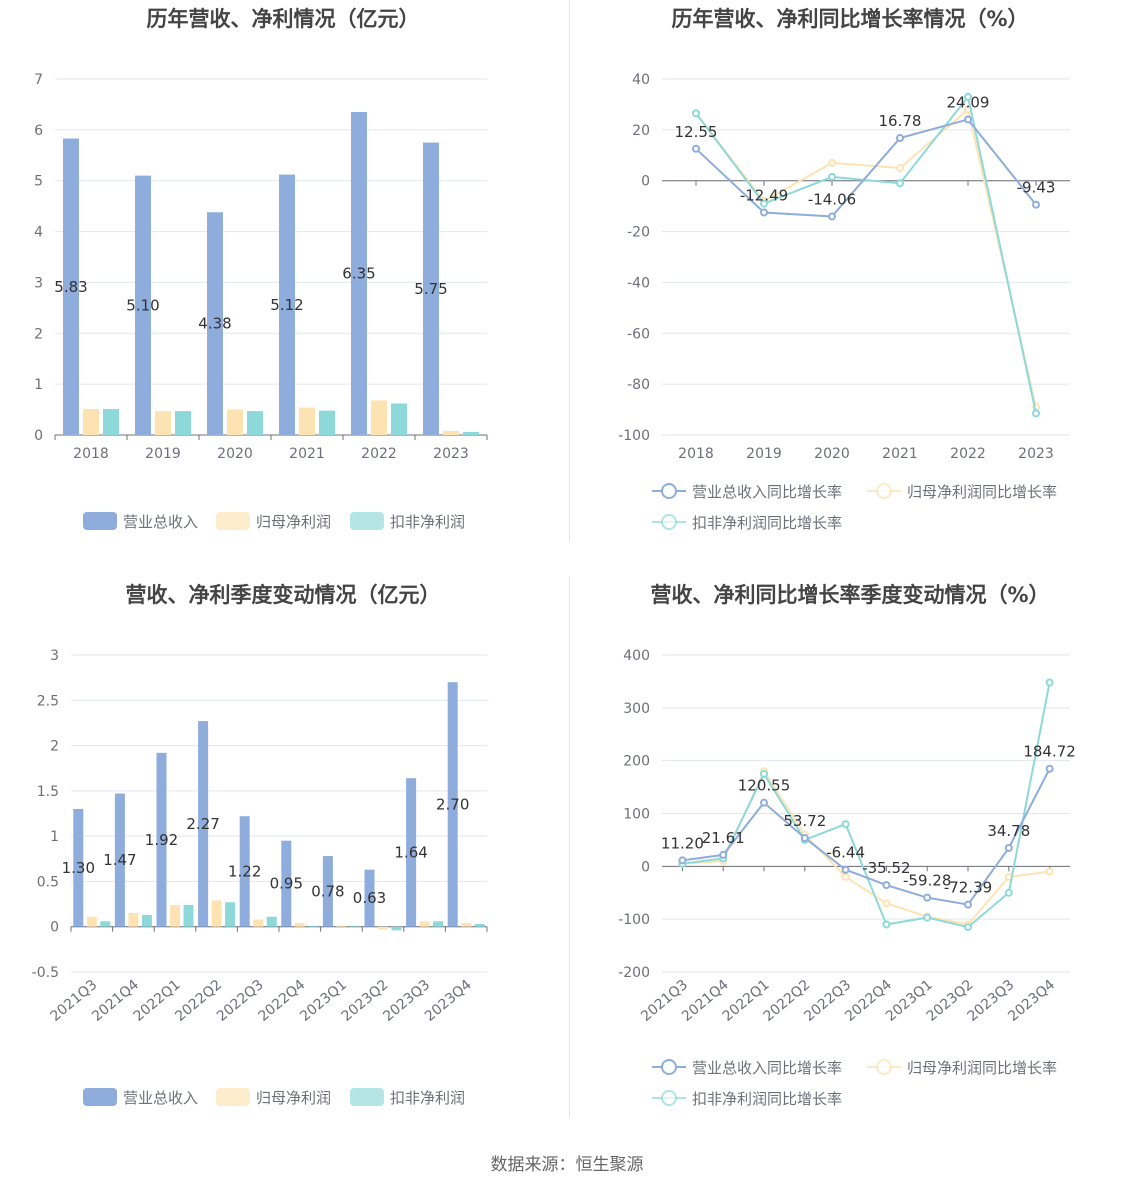 This screenshot has width=1134, height=1188. What do you see at coordinates (767, 492) in the screenshot?
I see `legend-label: 营业总收入同比增长率` at bounding box center [767, 492].